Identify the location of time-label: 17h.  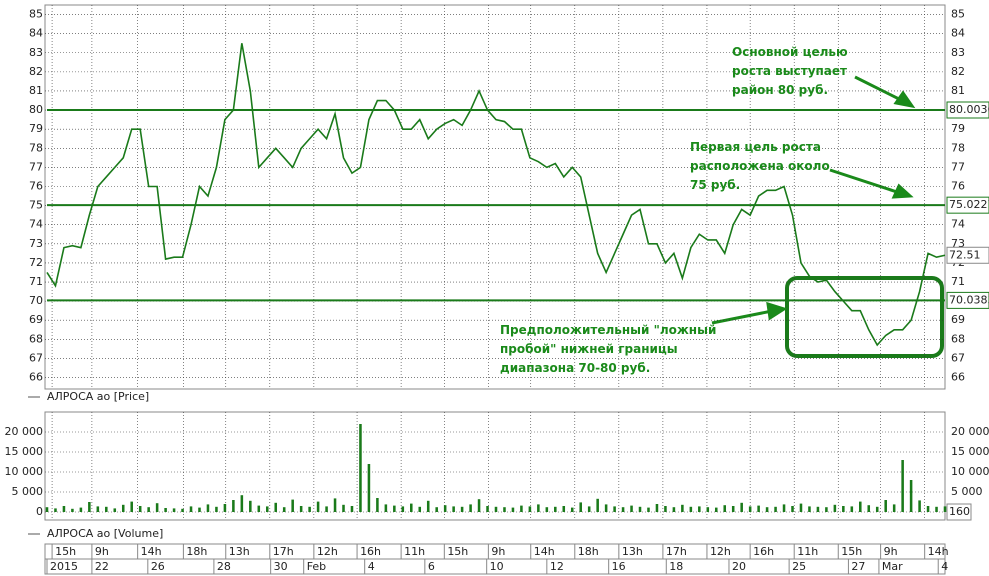
(283, 551).